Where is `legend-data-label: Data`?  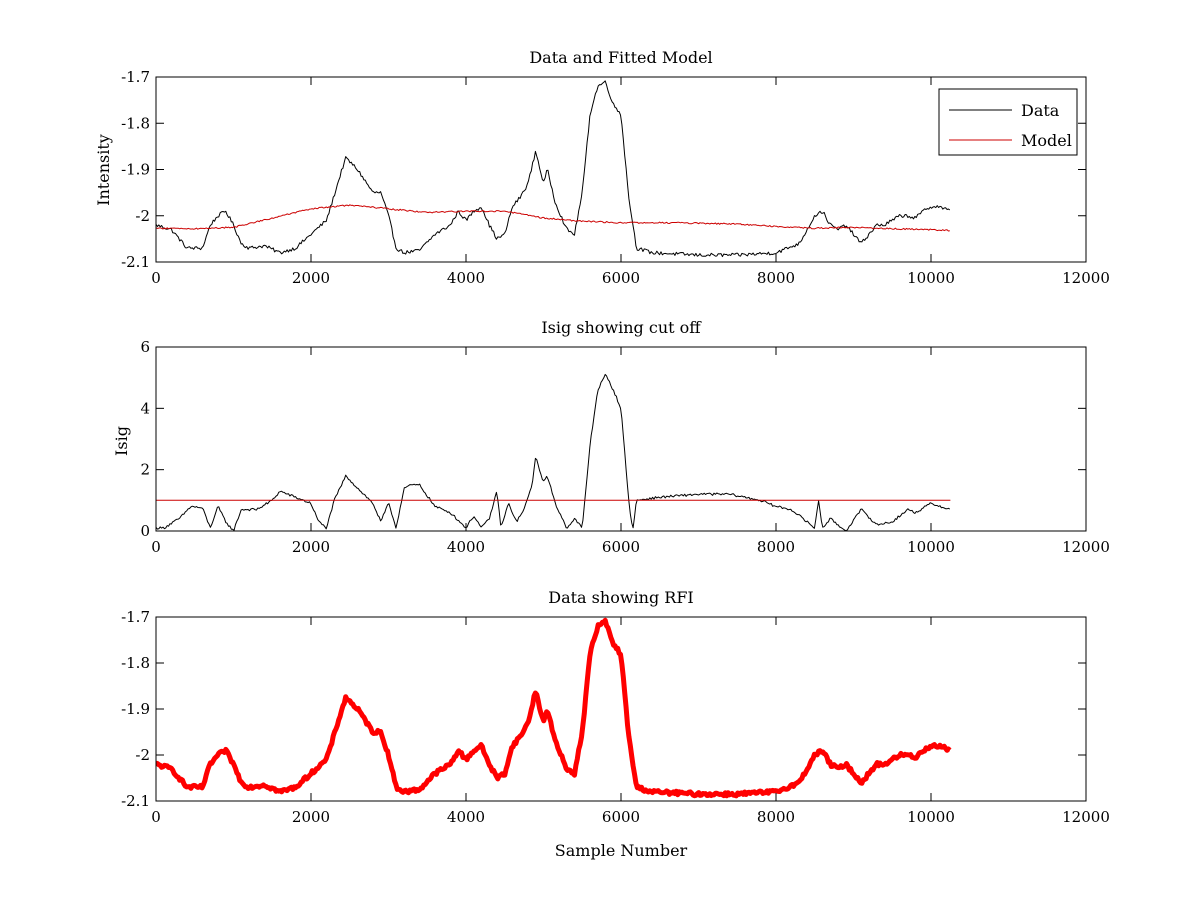
legend-data-label: Data is located at coordinates (1040, 110).